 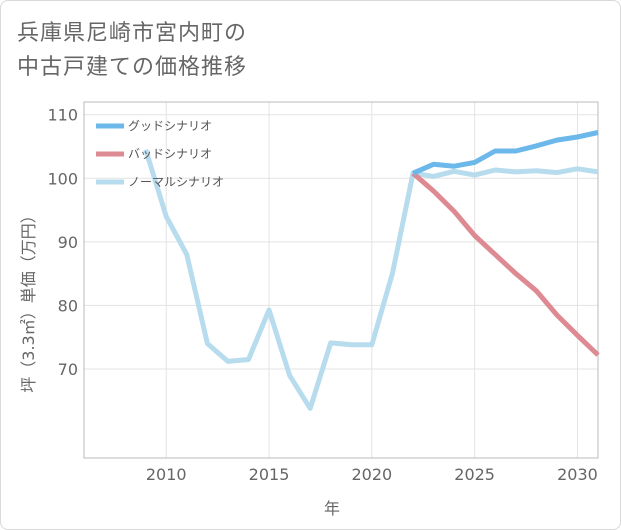 I want to click on y-tick-label: 110, so click(x=62, y=115).